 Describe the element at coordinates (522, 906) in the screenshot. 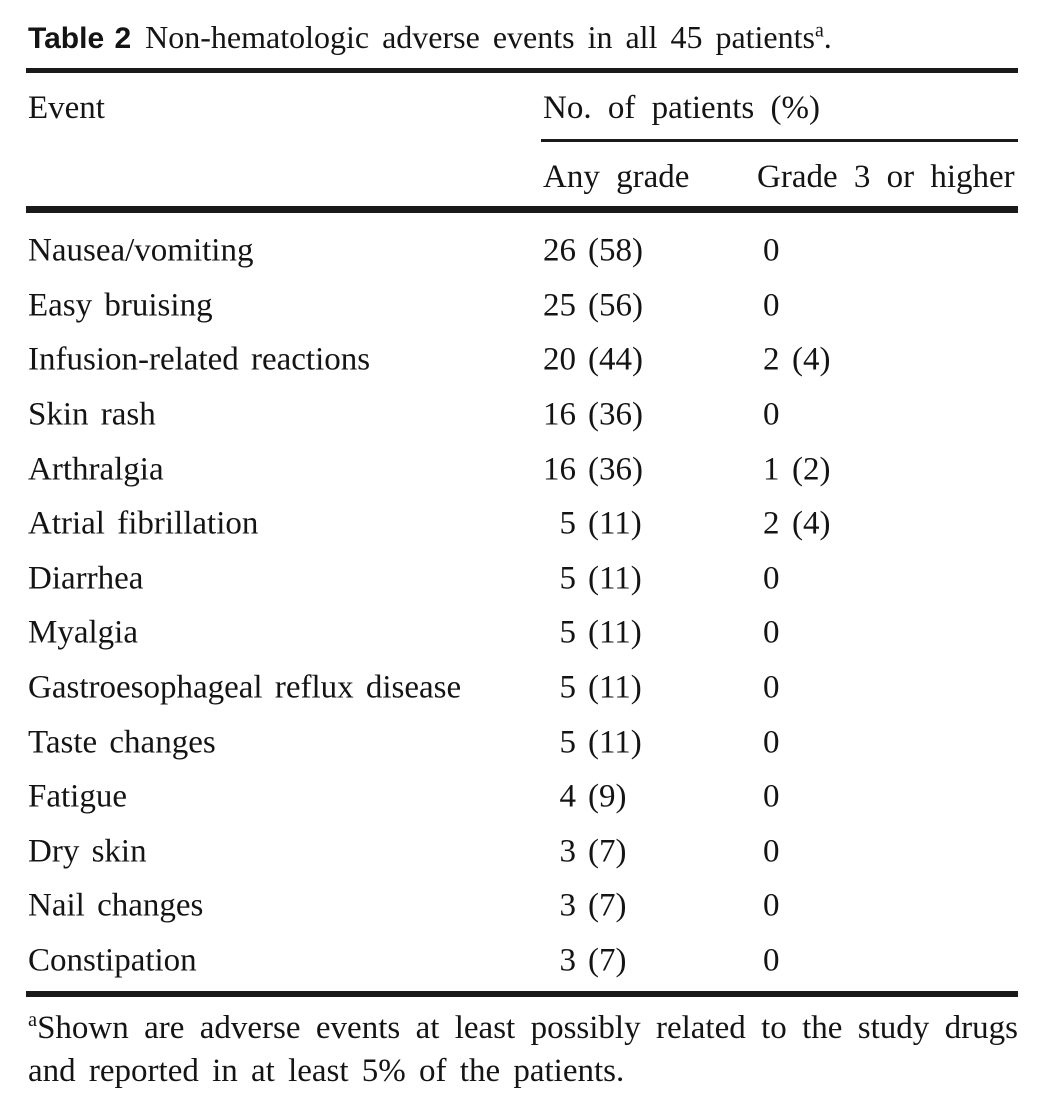

I see `table-row: Nail changes 3 (7) 0` at that location.